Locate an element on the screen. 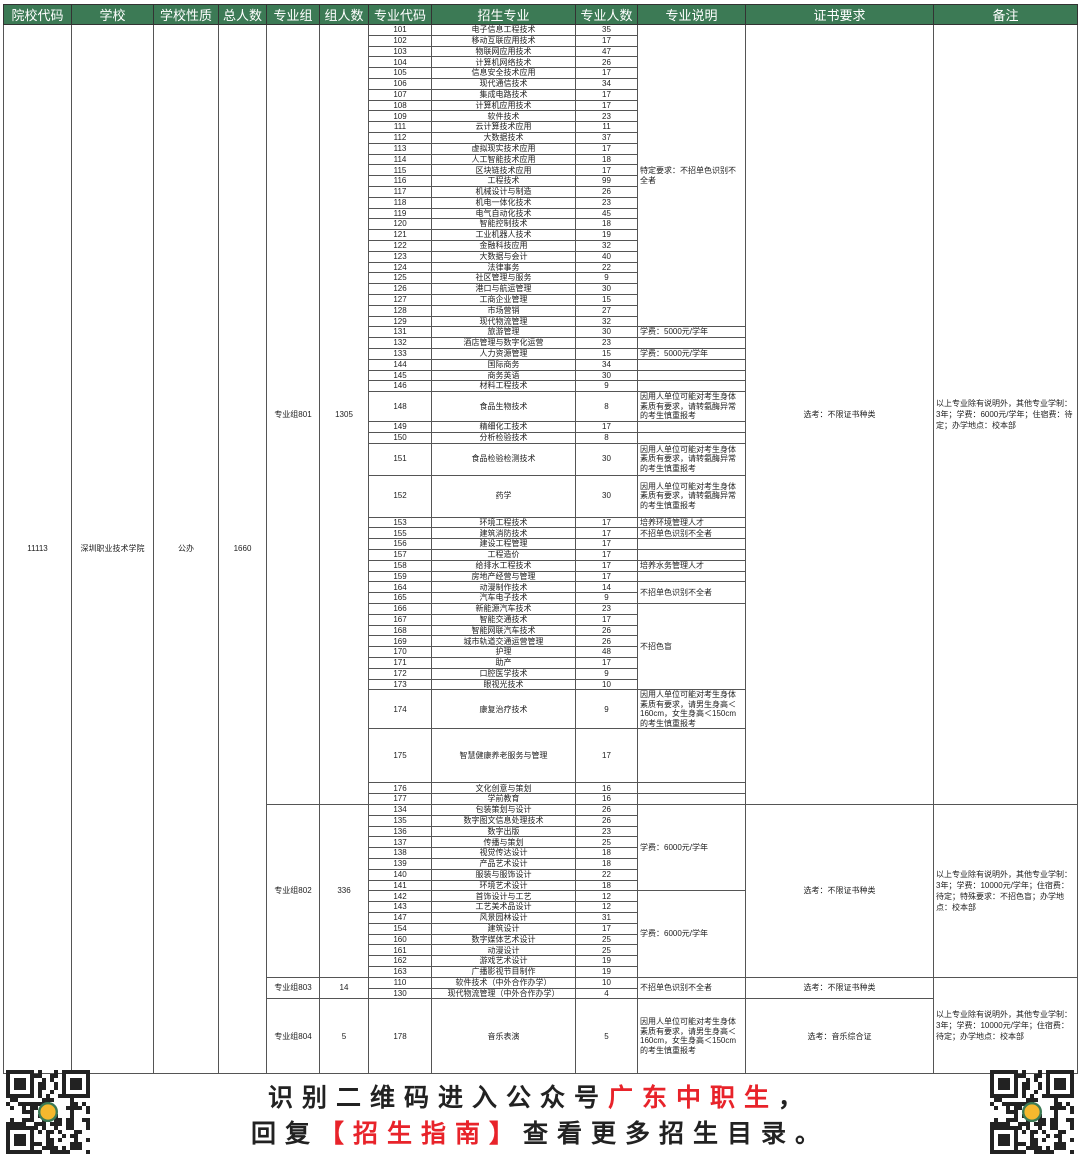 This screenshot has height=1167, width=1080. major-row: 115 区块链技术应用 17 is located at coordinates (541, 170).